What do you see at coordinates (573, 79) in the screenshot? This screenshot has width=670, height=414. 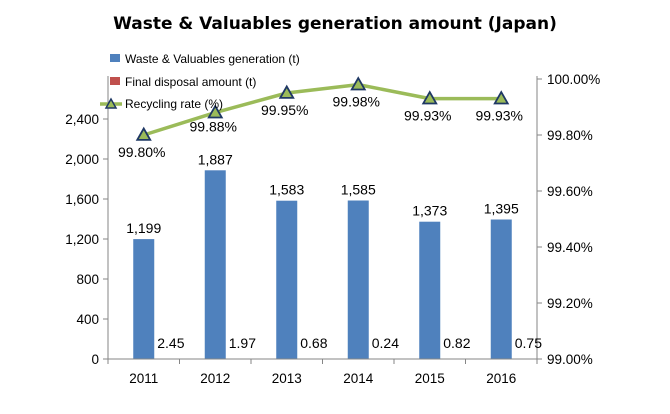 I see `right-tick-label: 100.00%` at bounding box center [573, 79].